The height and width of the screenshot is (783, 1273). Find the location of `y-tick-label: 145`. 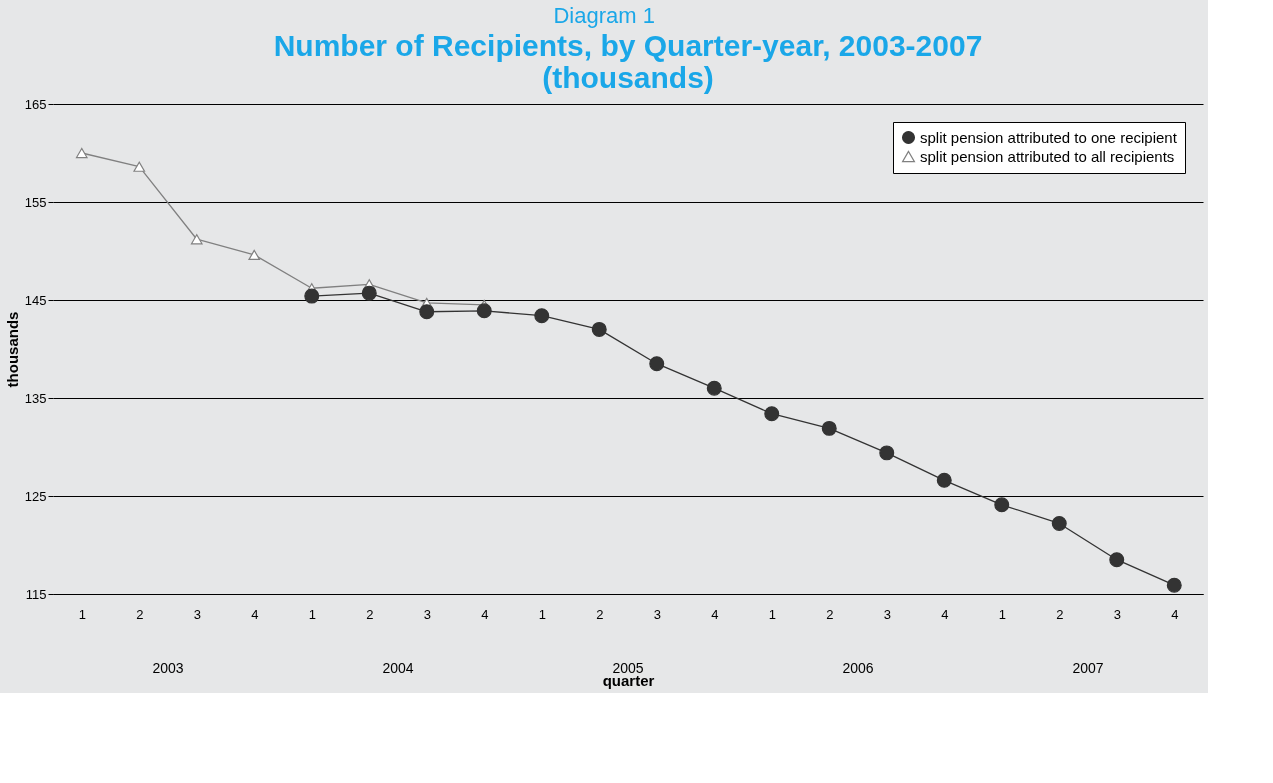

y-tick-label: 145 is located at coordinates (35, 300).